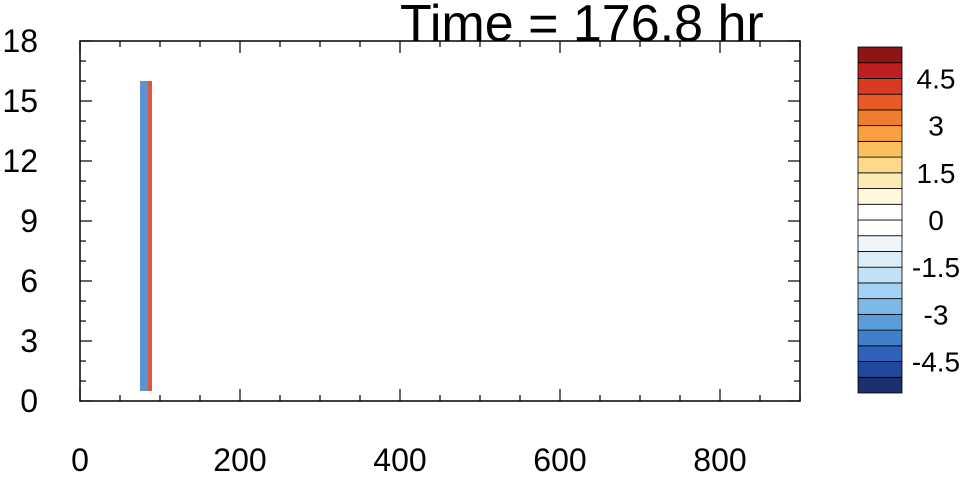 The height and width of the screenshot is (478, 965). Describe the element at coordinates (29, 341) in the screenshot. I see `y-tick-label: 3` at that location.